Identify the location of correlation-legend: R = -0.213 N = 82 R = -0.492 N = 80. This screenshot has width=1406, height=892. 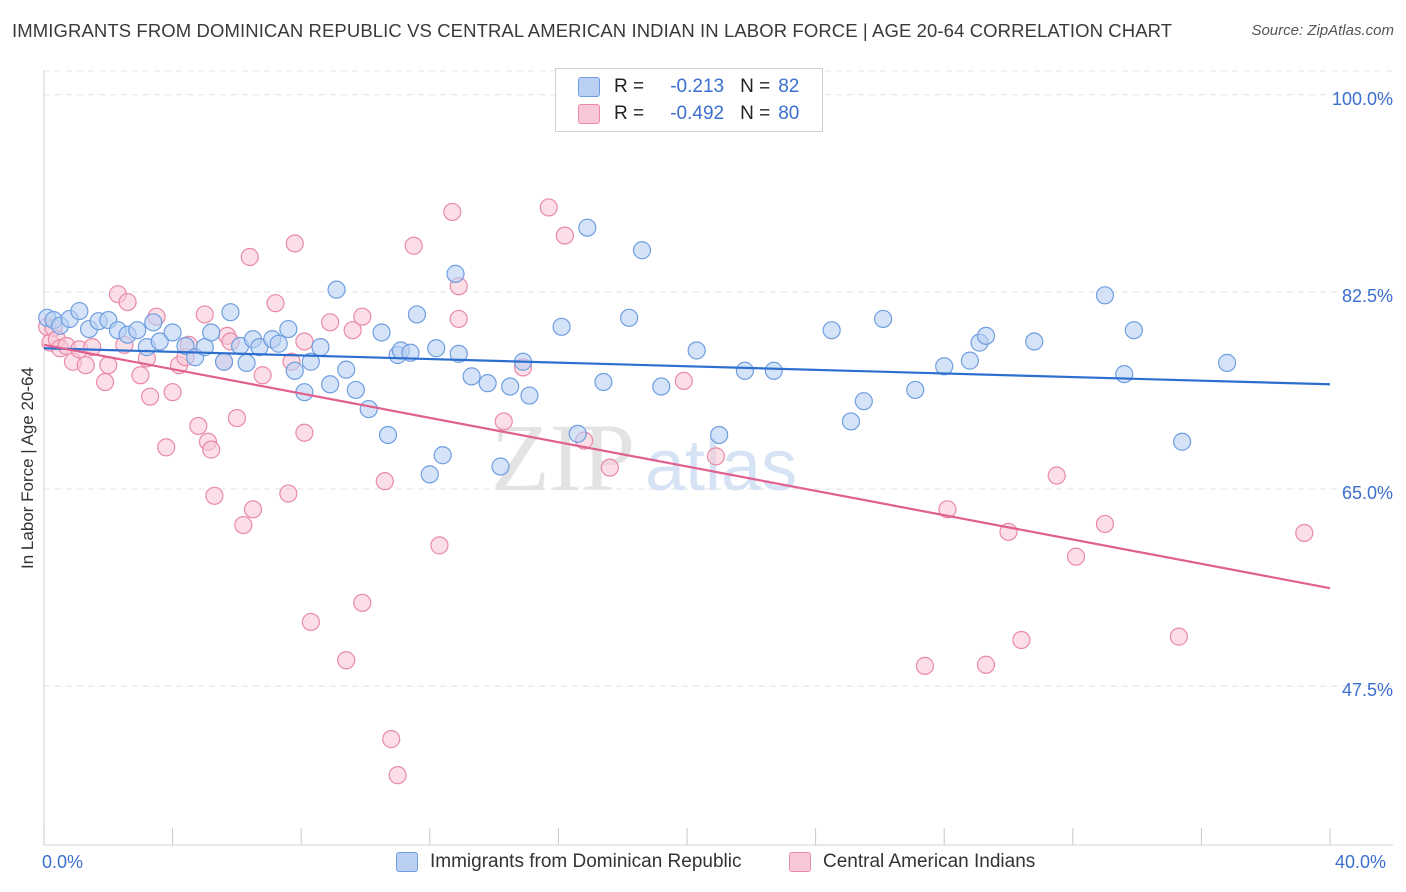
(689, 100).